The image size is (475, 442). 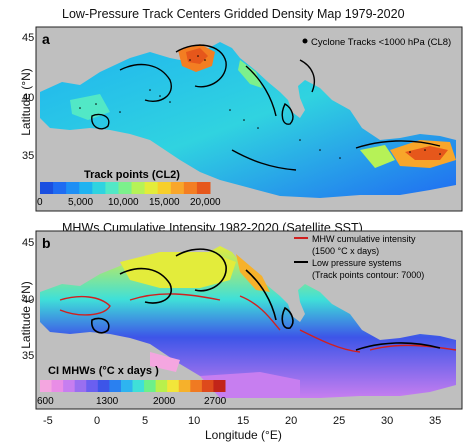 I want to click on lon-tick: 25, so click(x=339, y=421).